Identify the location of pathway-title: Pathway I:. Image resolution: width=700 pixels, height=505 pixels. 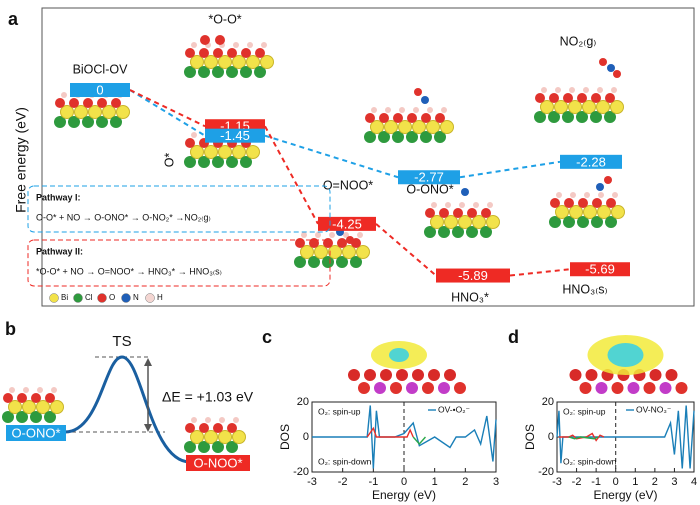
(58, 197).